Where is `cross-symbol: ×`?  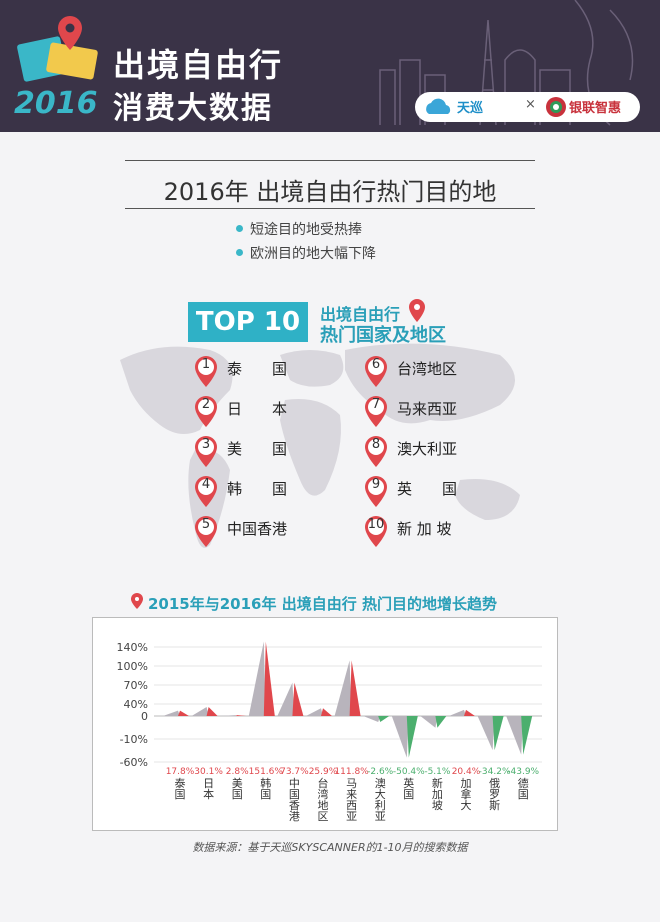
cross-symbol: × is located at coordinates (530, 104).